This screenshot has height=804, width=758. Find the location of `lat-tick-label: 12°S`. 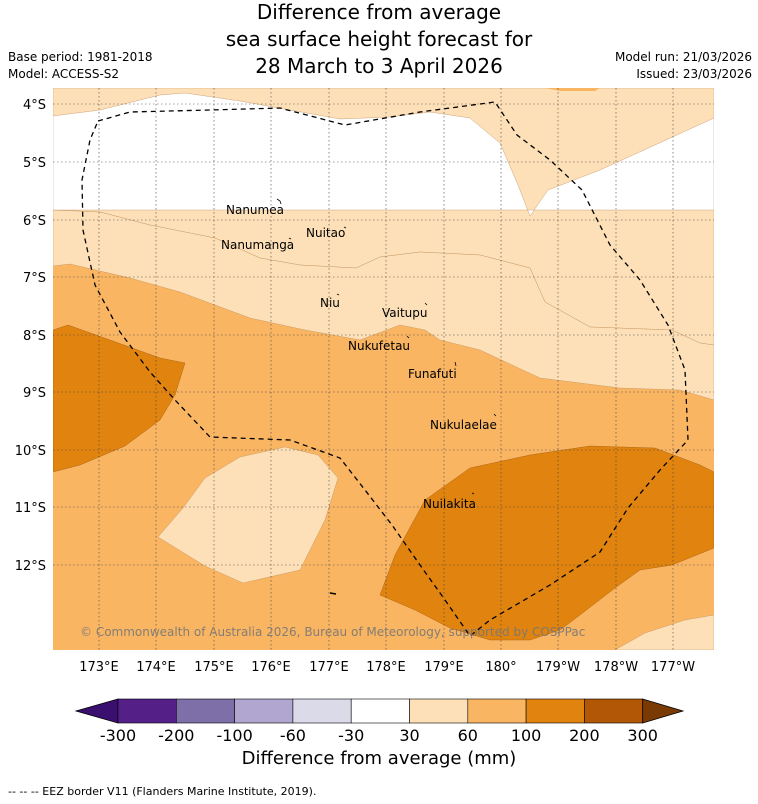

lat-tick-label: 12°S is located at coordinates (30, 566).